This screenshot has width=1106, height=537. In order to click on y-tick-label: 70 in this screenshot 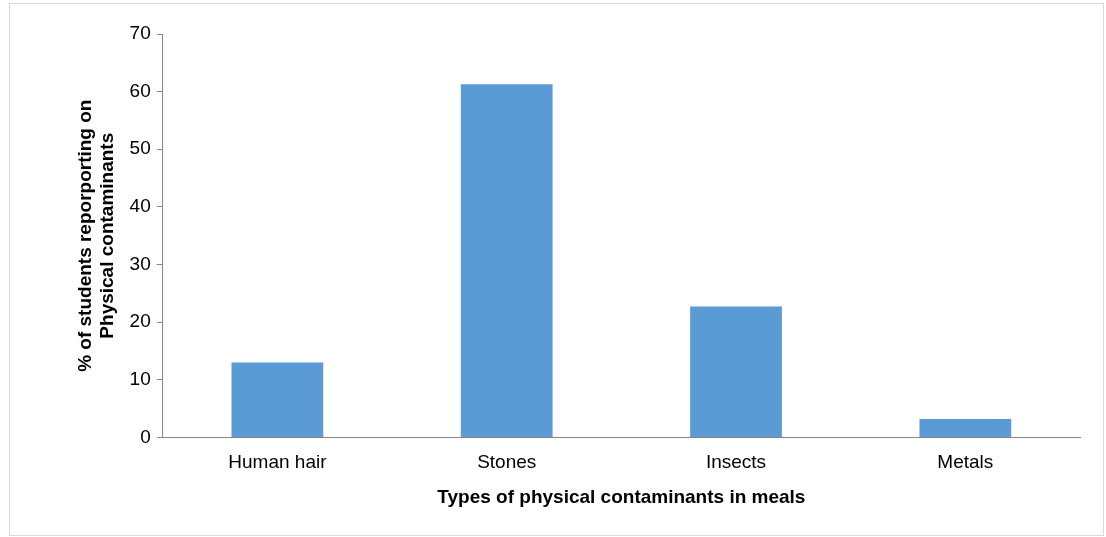, I will do `click(140, 33)`.